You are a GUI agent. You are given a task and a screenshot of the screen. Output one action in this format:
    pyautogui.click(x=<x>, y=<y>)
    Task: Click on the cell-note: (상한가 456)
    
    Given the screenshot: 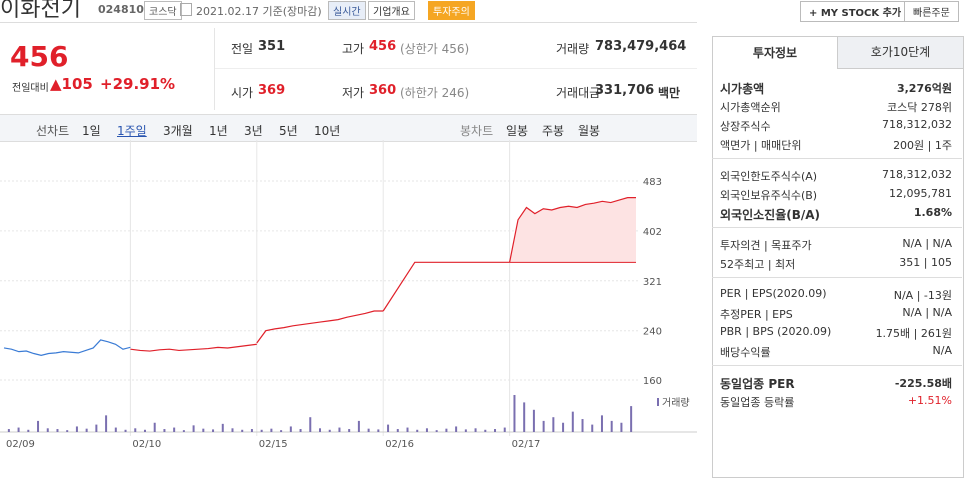 What is the action you would take?
    pyautogui.click(x=435, y=49)
    